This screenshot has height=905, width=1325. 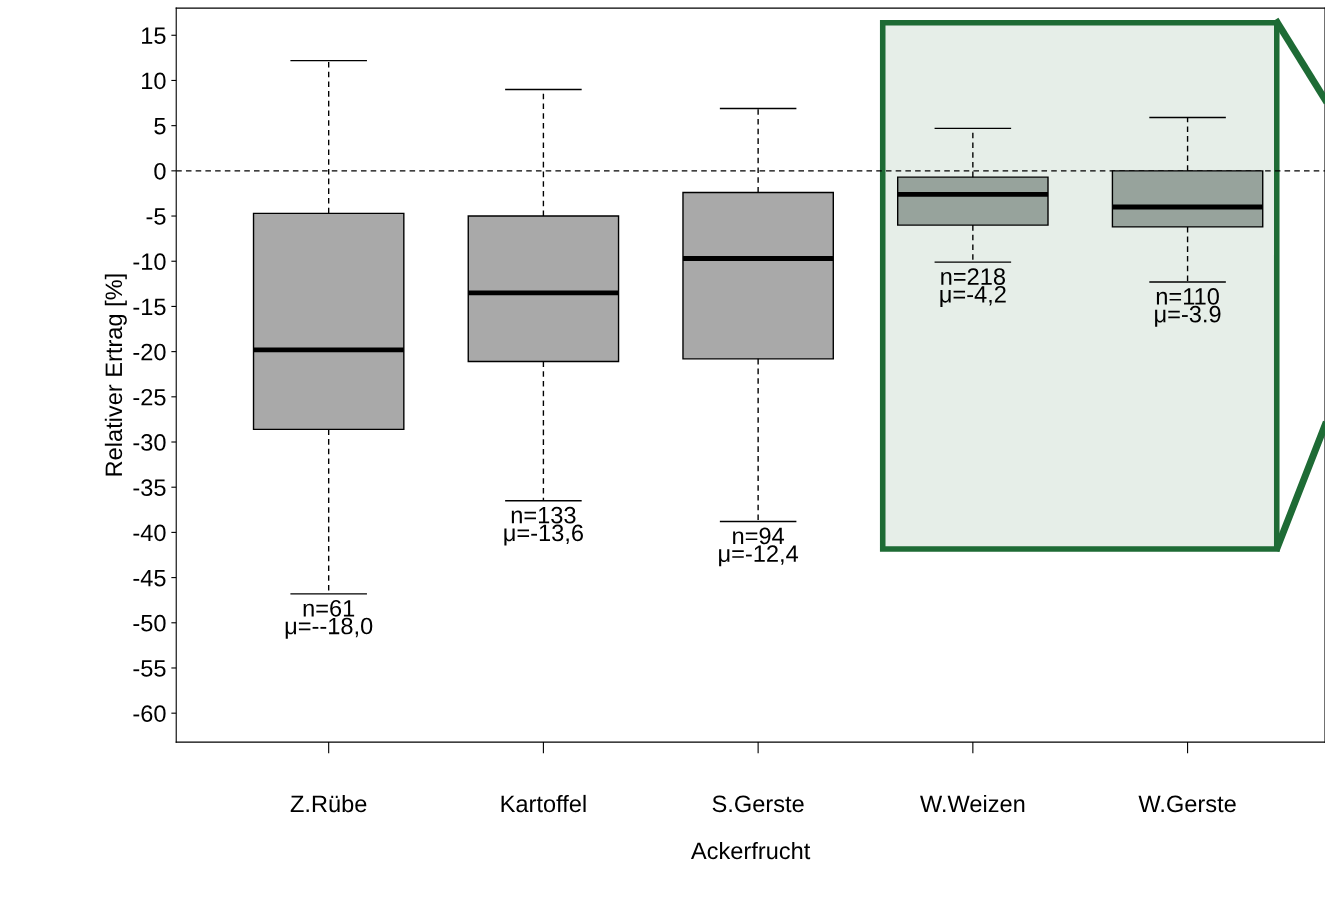 What do you see at coordinates (149, 262) in the screenshot?
I see `y-tick-label: -10` at bounding box center [149, 262].